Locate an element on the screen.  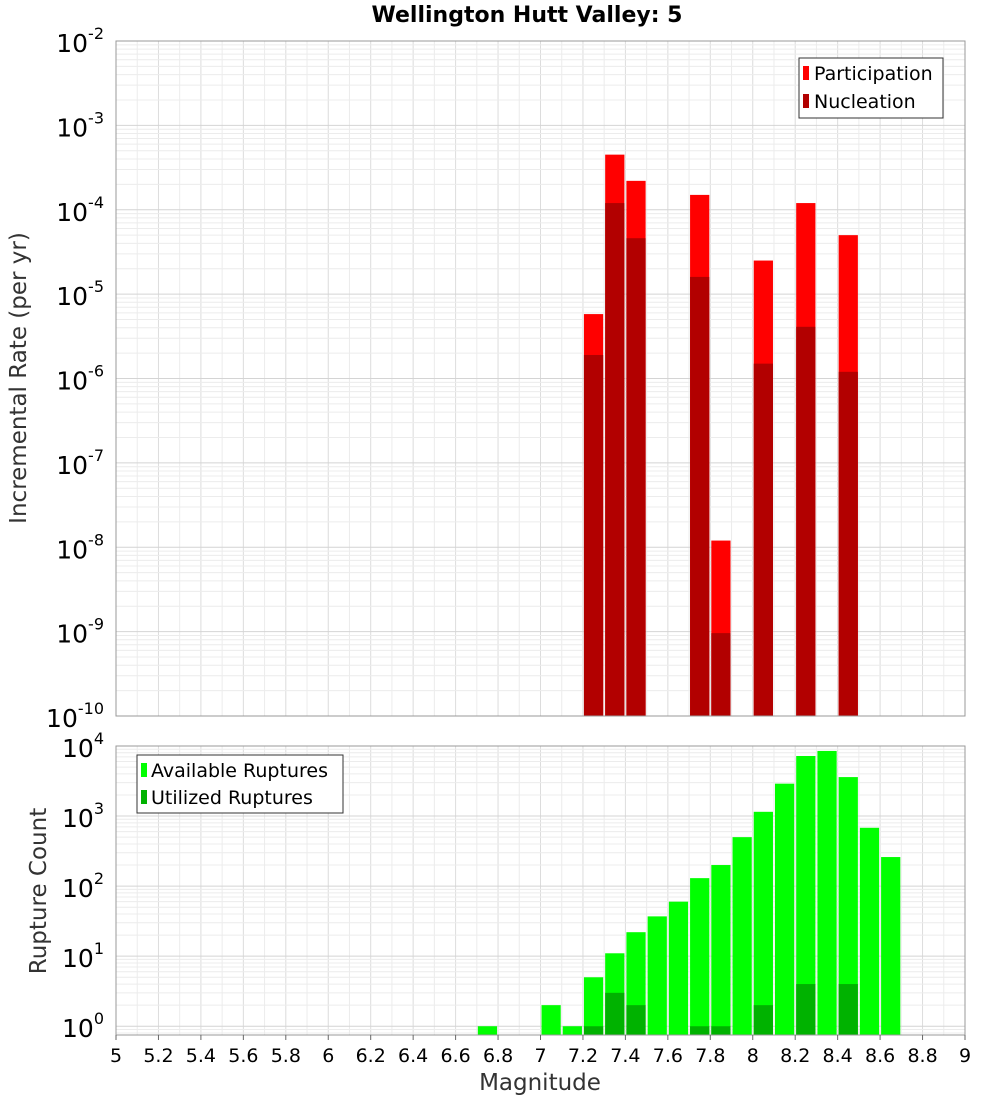
rates-legend: Participation Nucleation is located at coordinates (871, 88).